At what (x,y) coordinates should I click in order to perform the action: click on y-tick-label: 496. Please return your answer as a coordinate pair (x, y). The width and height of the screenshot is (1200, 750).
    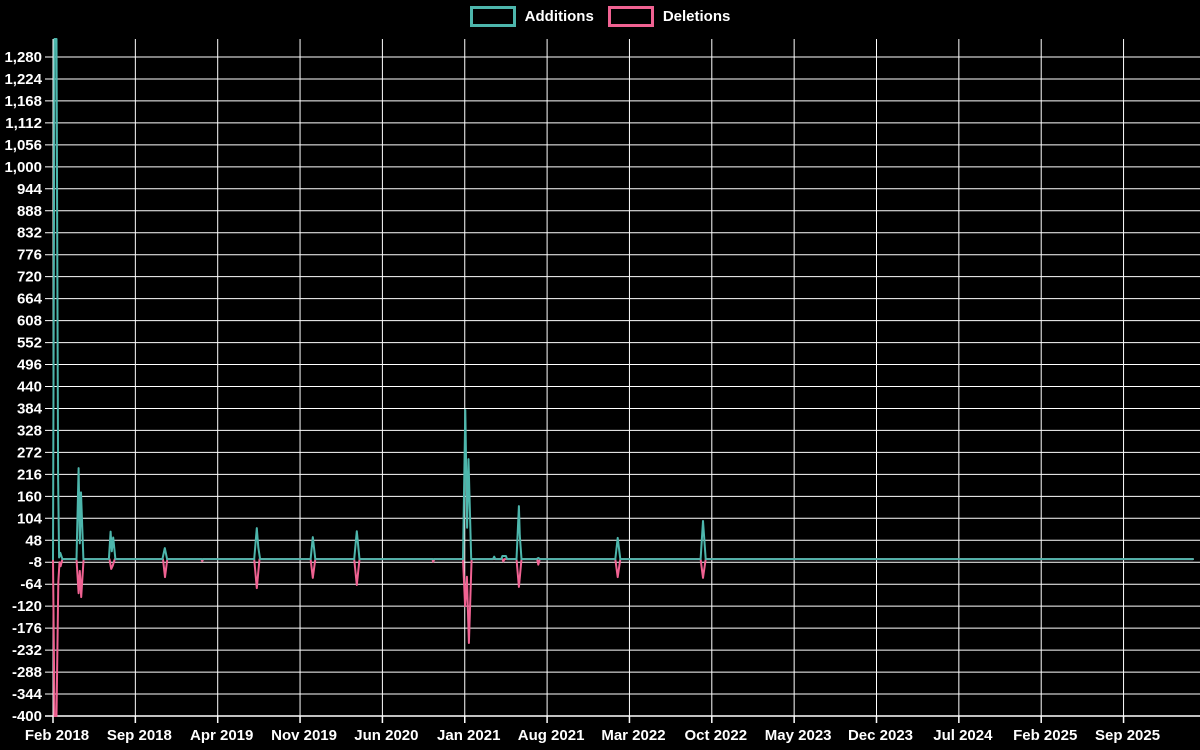
    Looking at the image, I should click on (29, 365).